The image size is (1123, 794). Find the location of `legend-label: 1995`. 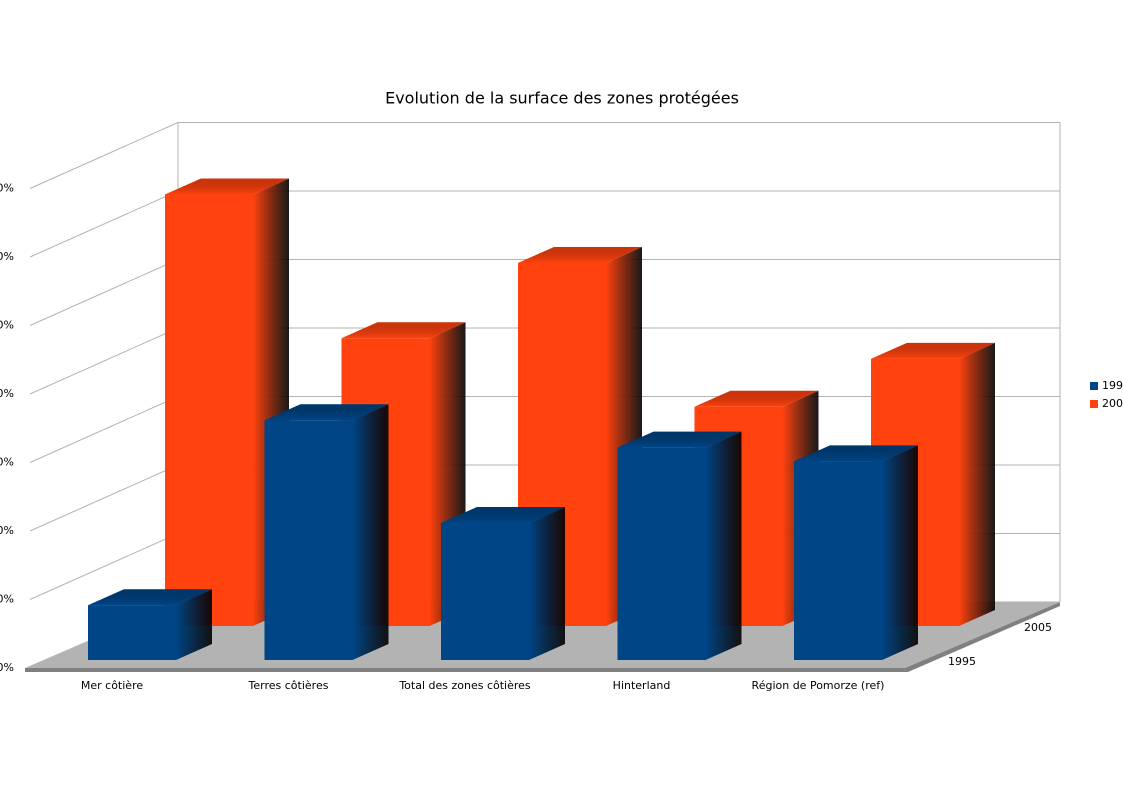

legend-label: 1995 is located at coordinates (1112, 385).